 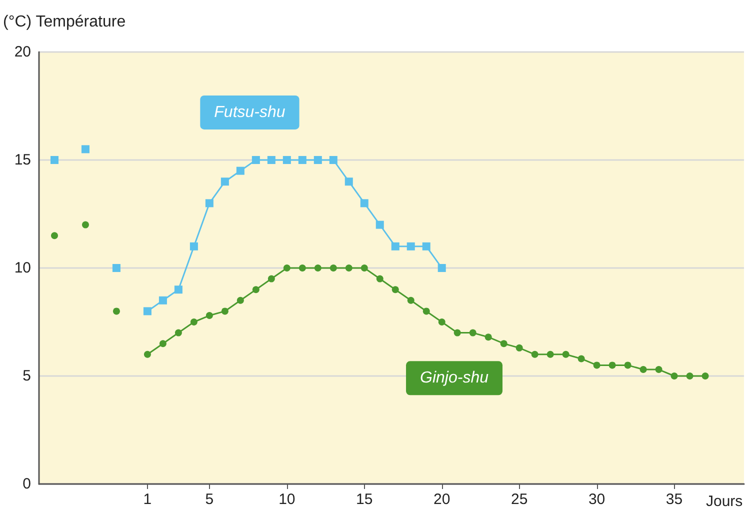 What do you see at coordinates (64, 22) in the screenshot?
I see `y-axis-title: (°C) Température` at bounding box center [64, 22].